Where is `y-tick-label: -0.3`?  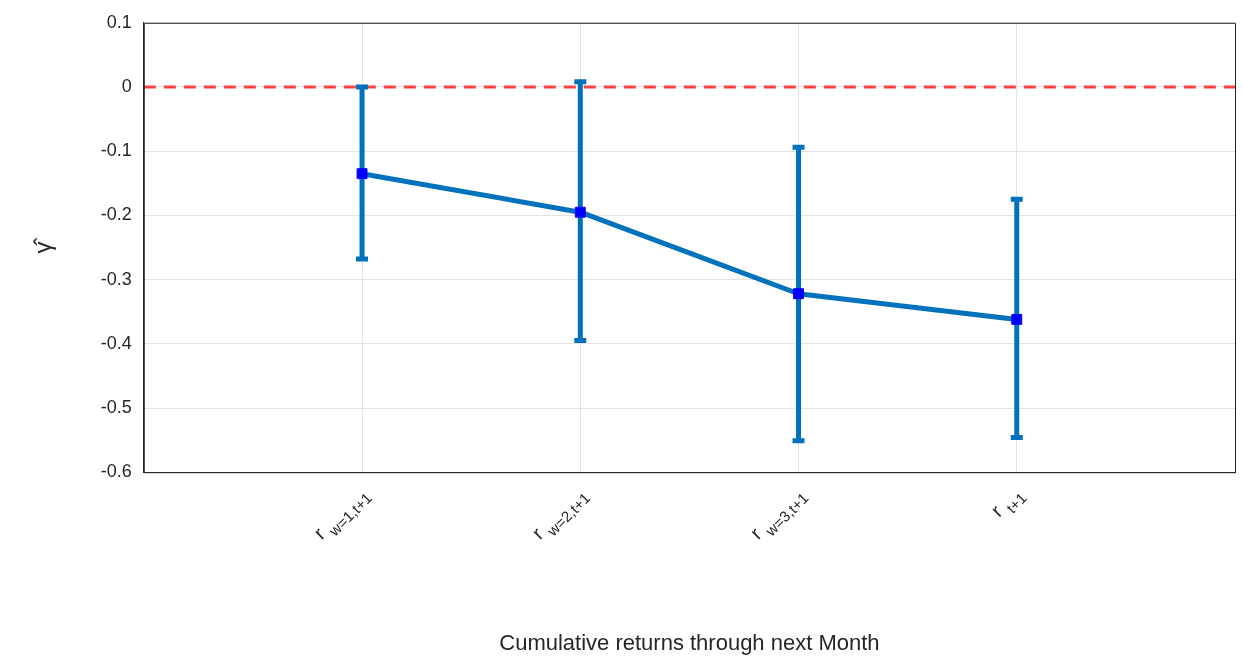
y-tick-label: -0.3 is located at coordinates (116, 278).